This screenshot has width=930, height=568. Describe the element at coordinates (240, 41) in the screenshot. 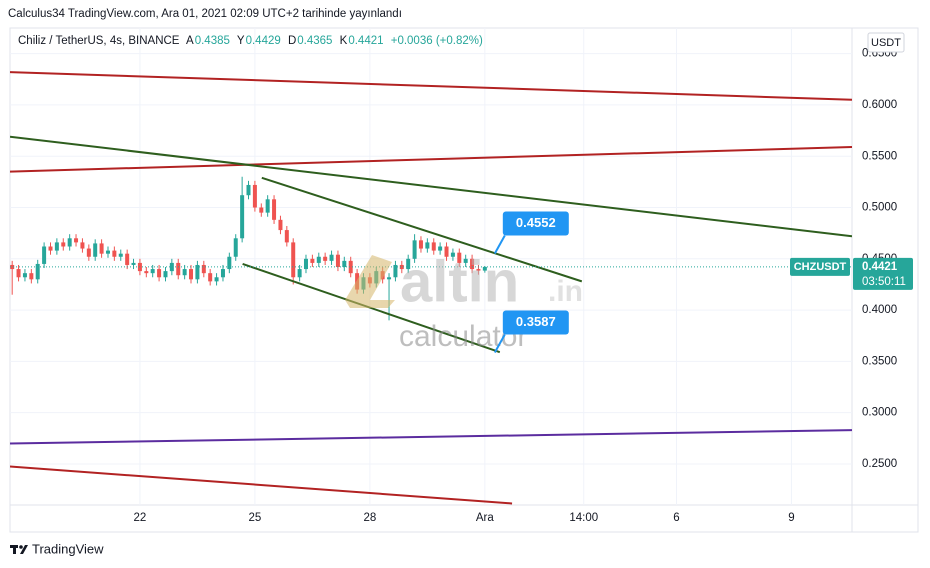

I see `ohlc-letter: Y` at that location.